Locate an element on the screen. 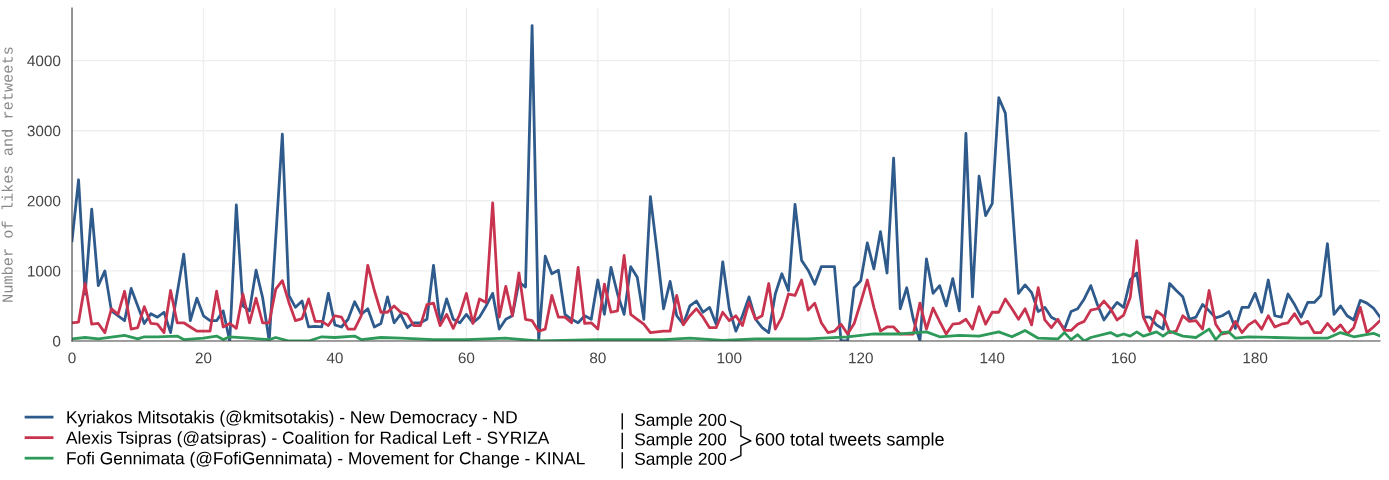 The height and width of the screenshot is (480, 1389). x-tick-label: 60 is located at coordinates (466, 358).